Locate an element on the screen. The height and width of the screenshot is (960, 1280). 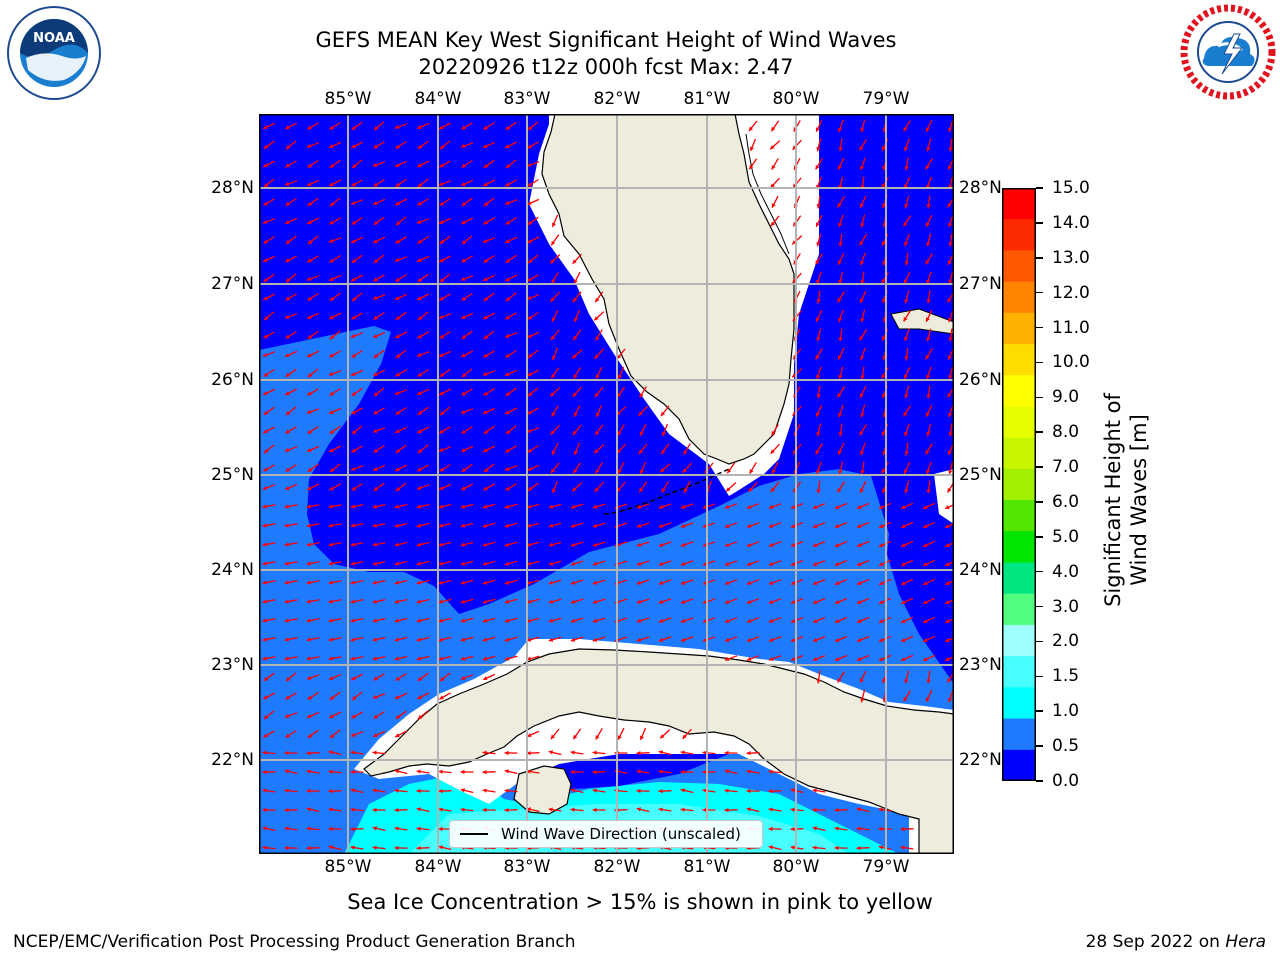
colorbar-tick-label: 0.5 is located at coordinates (1066, 746).